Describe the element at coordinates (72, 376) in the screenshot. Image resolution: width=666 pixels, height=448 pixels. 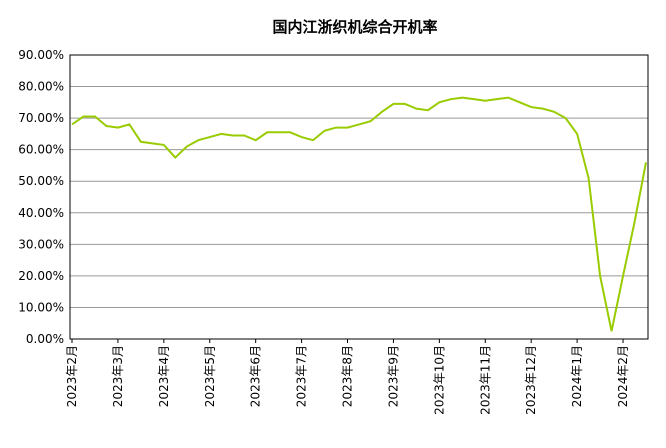
I see `x-tick-label: 2023年2月` at that location.